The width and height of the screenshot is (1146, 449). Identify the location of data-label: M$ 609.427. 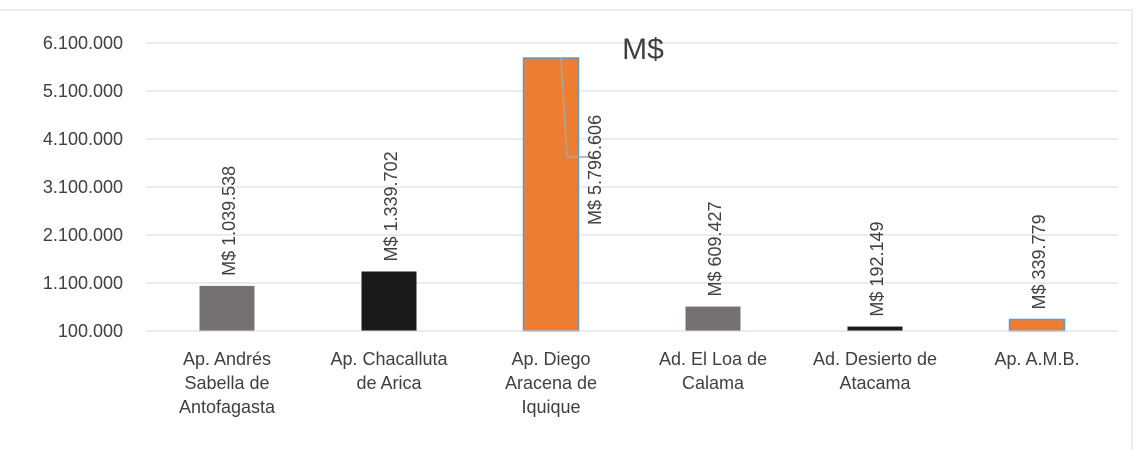
(715, 248).